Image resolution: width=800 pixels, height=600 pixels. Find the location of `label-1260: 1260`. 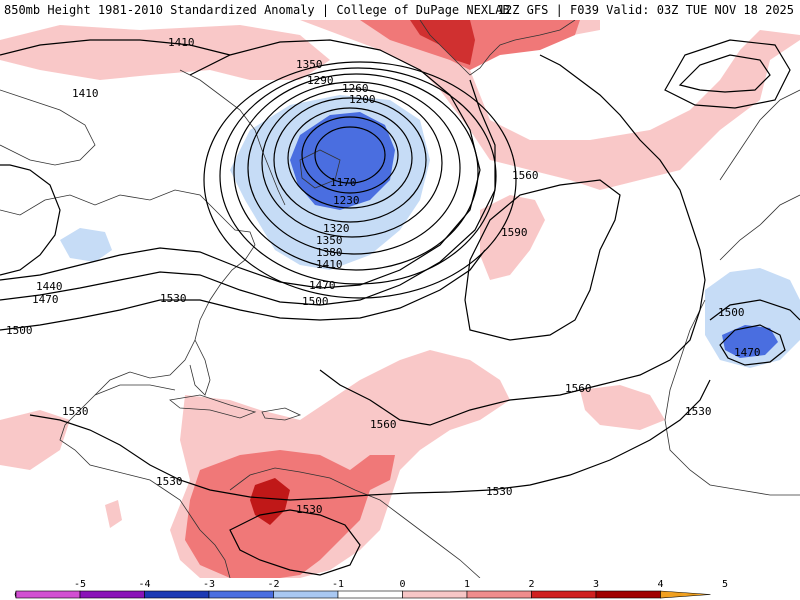

label-1260: 1260 is located at coordinates (355, 88).